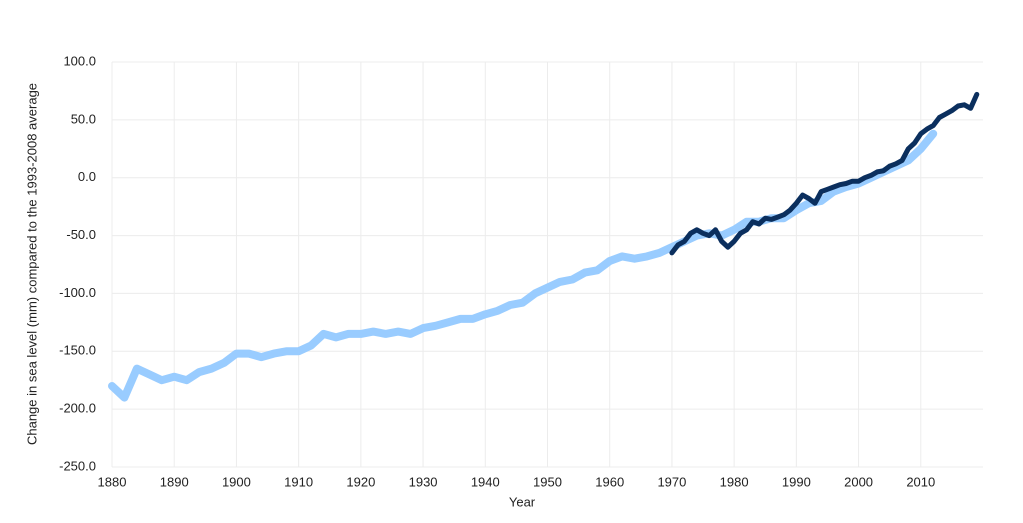  What do you see at coordinates (522, 501) in the screenshot?
I see `x-axis-label: Year` at bounding box center [522, 501].